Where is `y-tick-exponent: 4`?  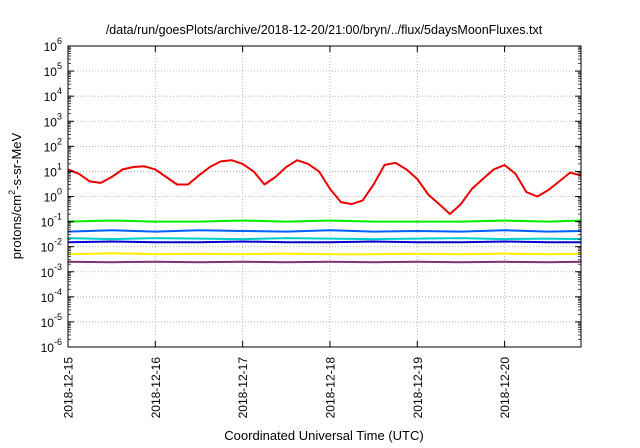
y-tick-exponent: 4 is located at coordinates (59, 91).